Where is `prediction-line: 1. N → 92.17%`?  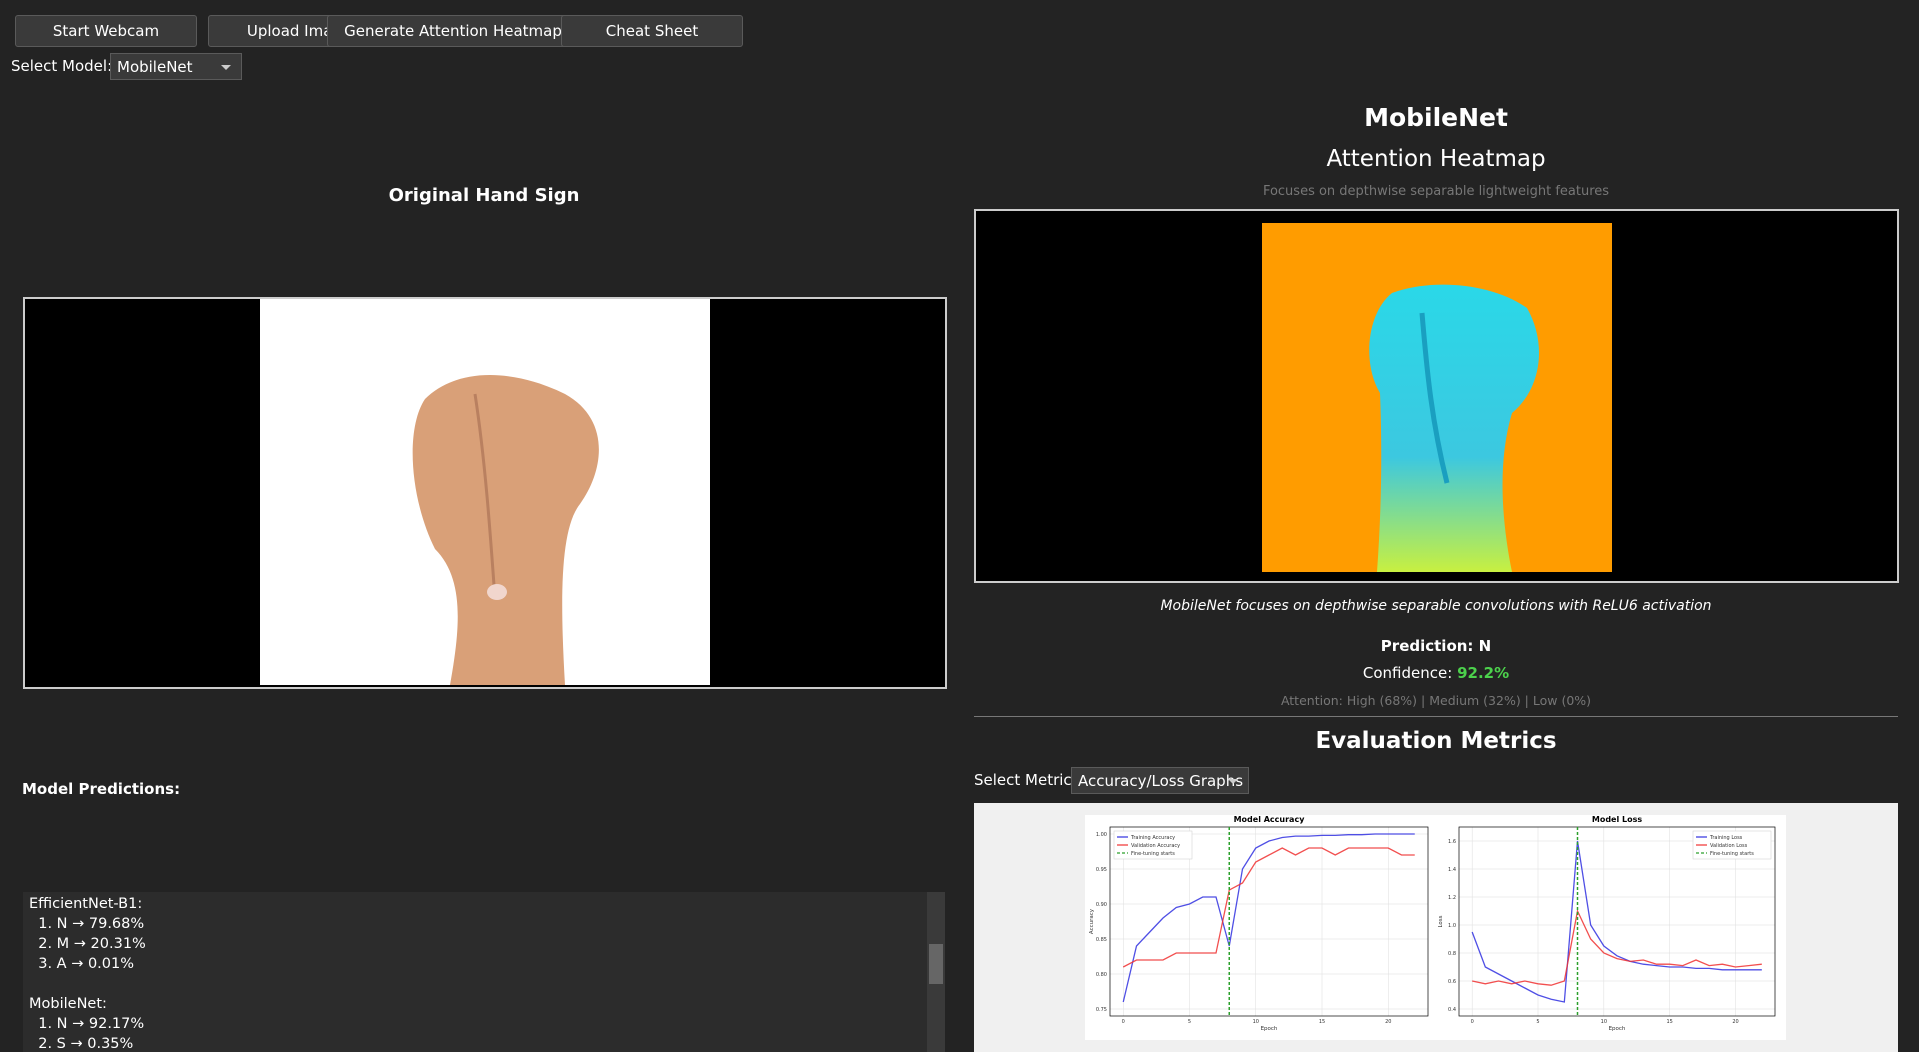 prediction-line: 1. N → 92.17% is located at coordinates (87, 1024).